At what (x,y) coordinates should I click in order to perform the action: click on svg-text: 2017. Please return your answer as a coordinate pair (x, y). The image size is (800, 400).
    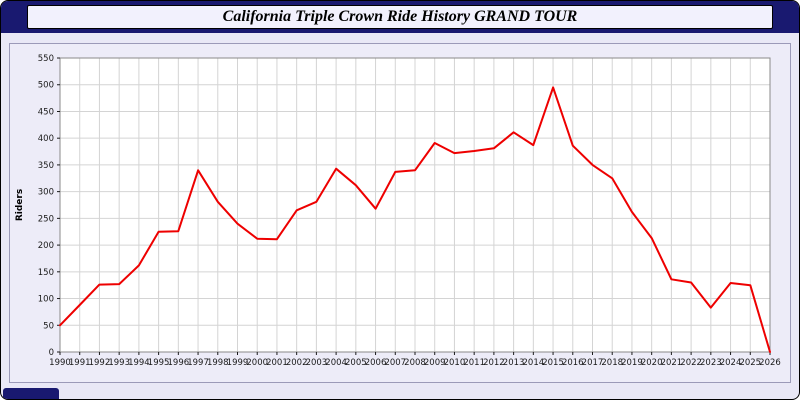
    Looking at the image, I should click on (593, 363).